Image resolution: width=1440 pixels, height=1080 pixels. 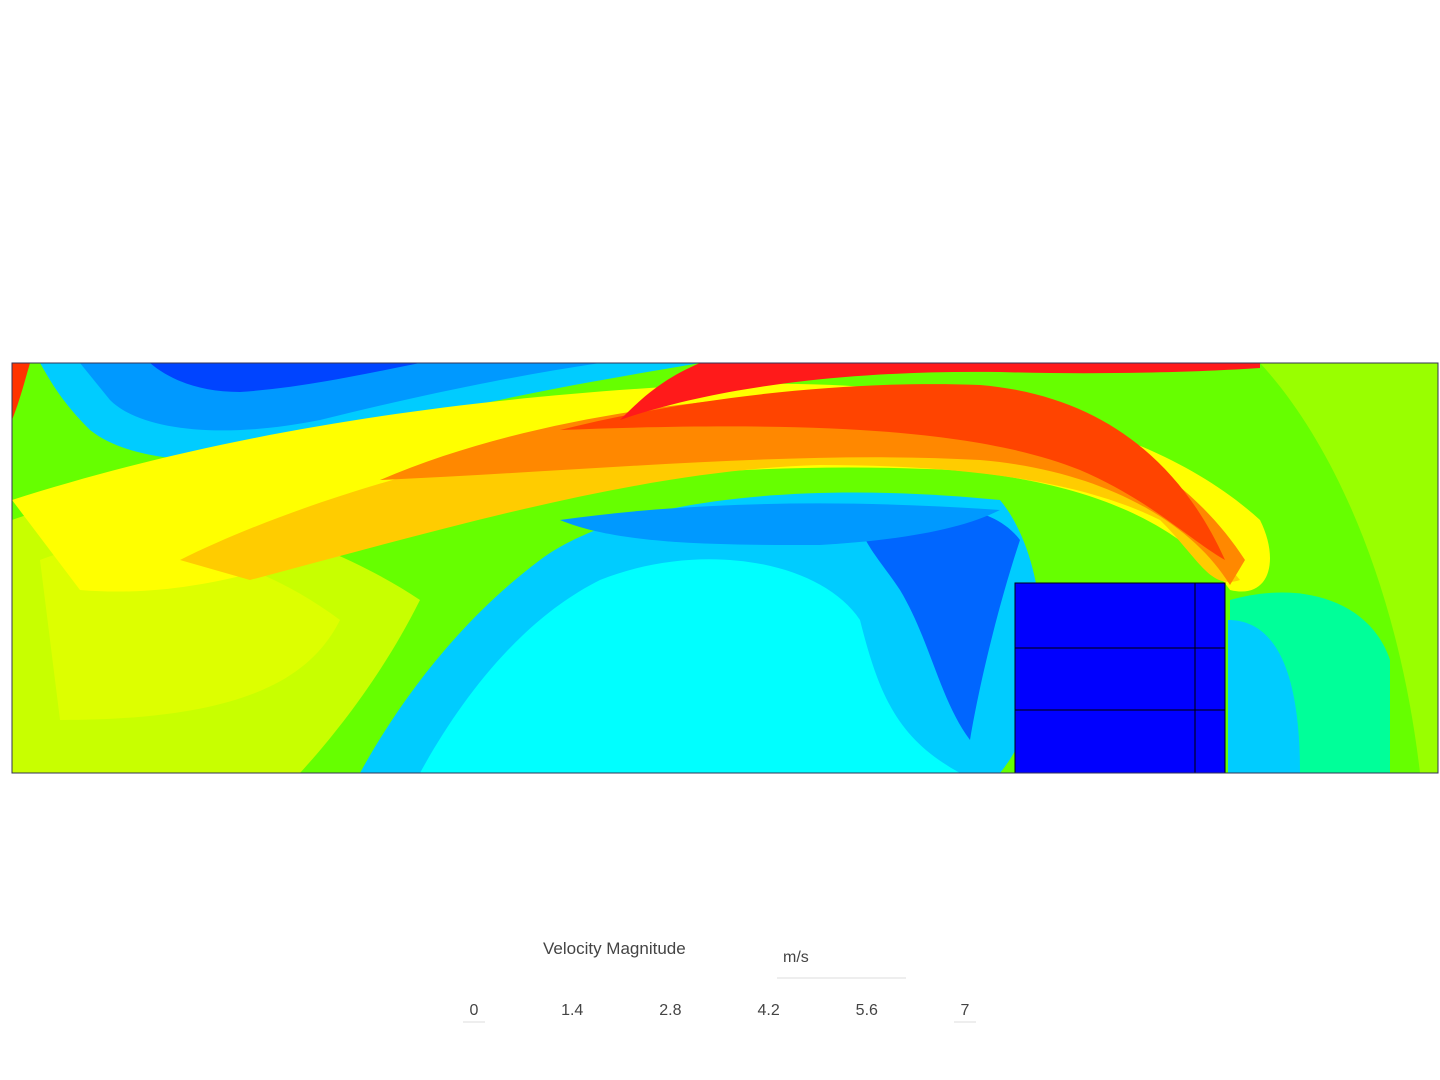 What do you see at coordinates (796, 957) in the screenshot?
I see `legend-unit: m/s` at bounding box center [796, 957].